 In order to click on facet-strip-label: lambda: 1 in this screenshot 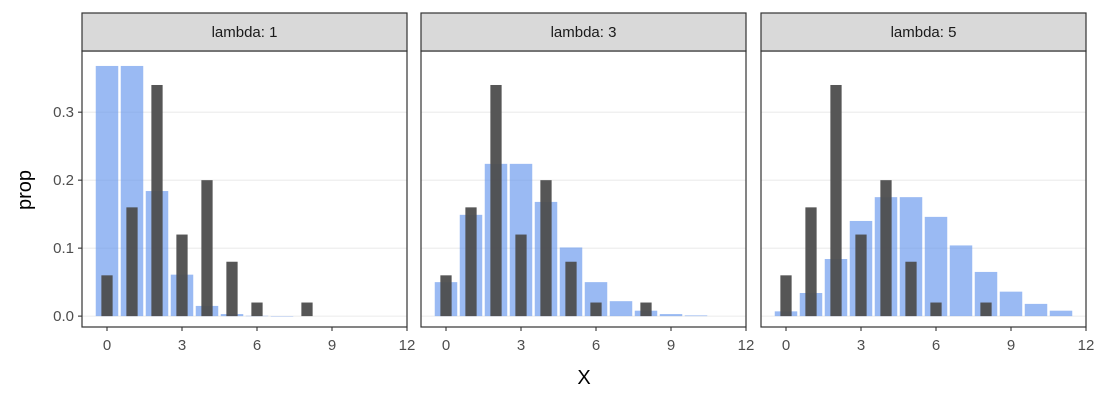, I will do `click(245, 32)`.